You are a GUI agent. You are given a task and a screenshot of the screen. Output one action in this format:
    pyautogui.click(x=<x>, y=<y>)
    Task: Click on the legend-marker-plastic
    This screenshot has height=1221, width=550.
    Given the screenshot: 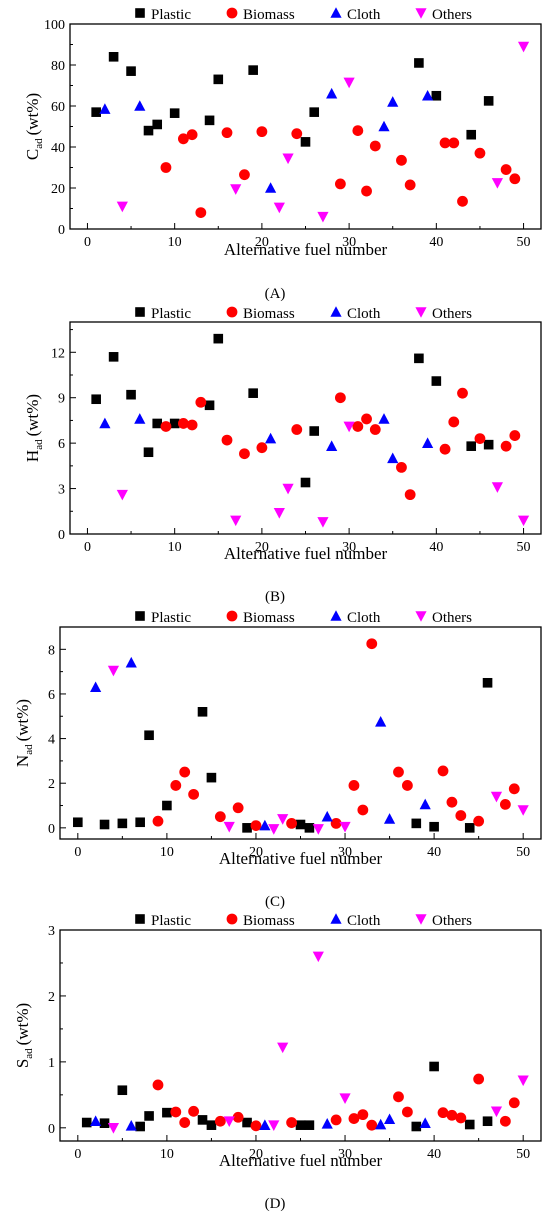 What is the action you would take?
    pyautogui.click(x=140, y=13)
    